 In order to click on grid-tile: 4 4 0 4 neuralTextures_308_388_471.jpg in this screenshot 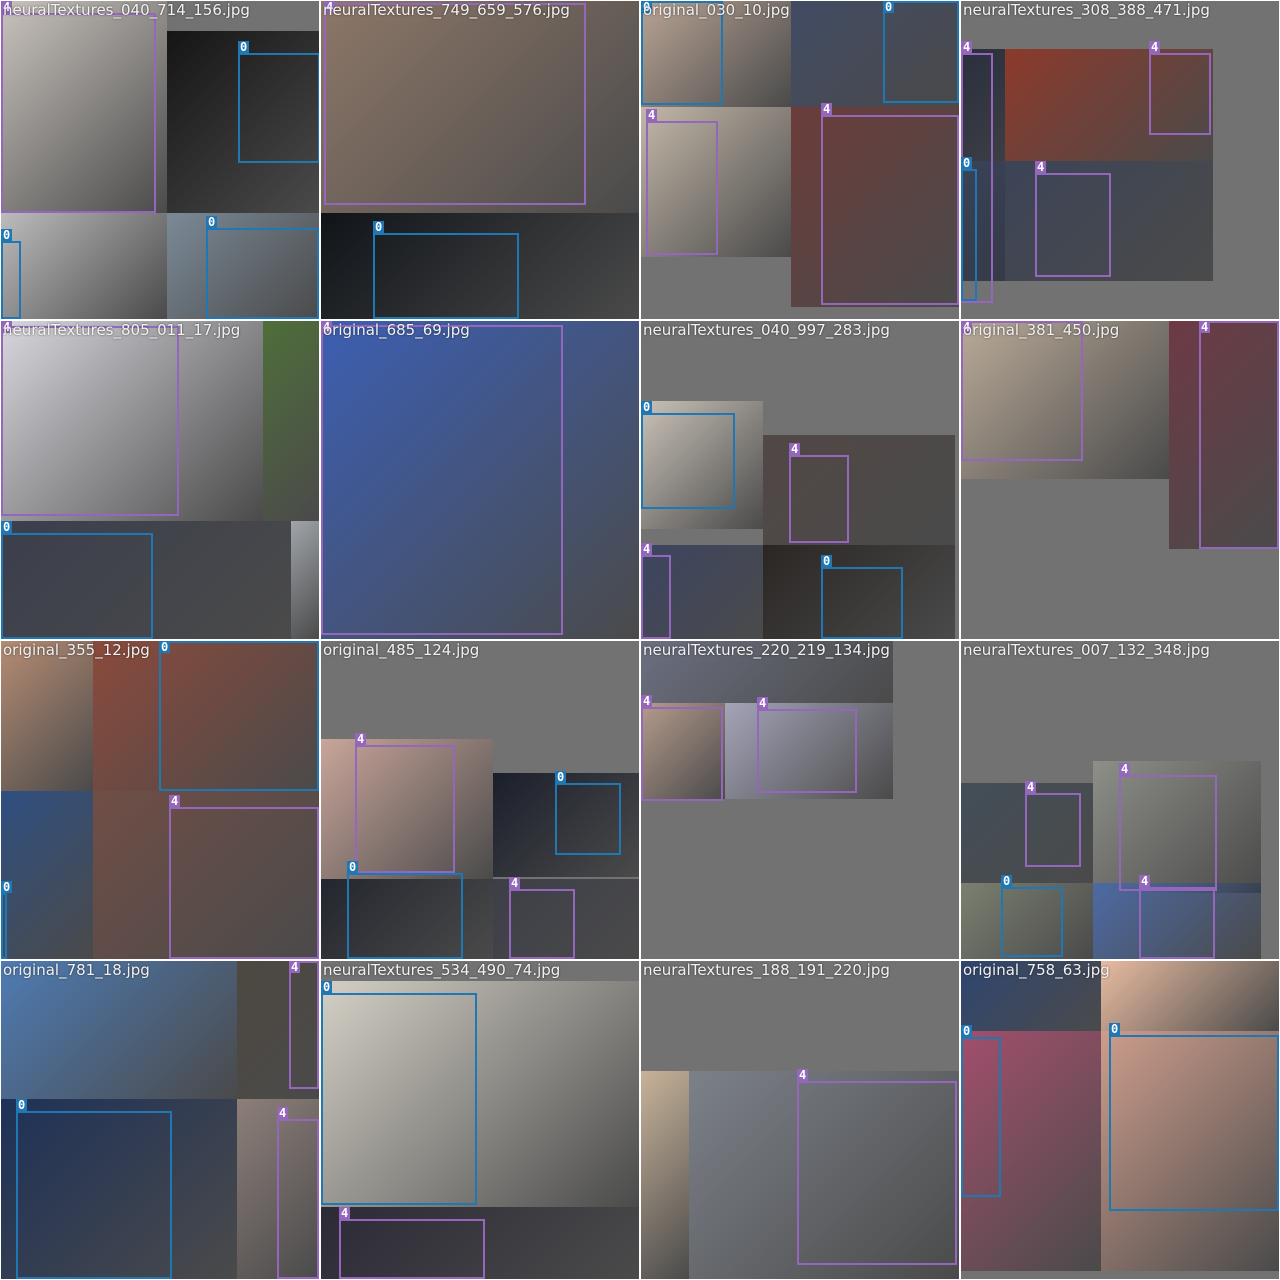, I will do `click(1120, 160)`.